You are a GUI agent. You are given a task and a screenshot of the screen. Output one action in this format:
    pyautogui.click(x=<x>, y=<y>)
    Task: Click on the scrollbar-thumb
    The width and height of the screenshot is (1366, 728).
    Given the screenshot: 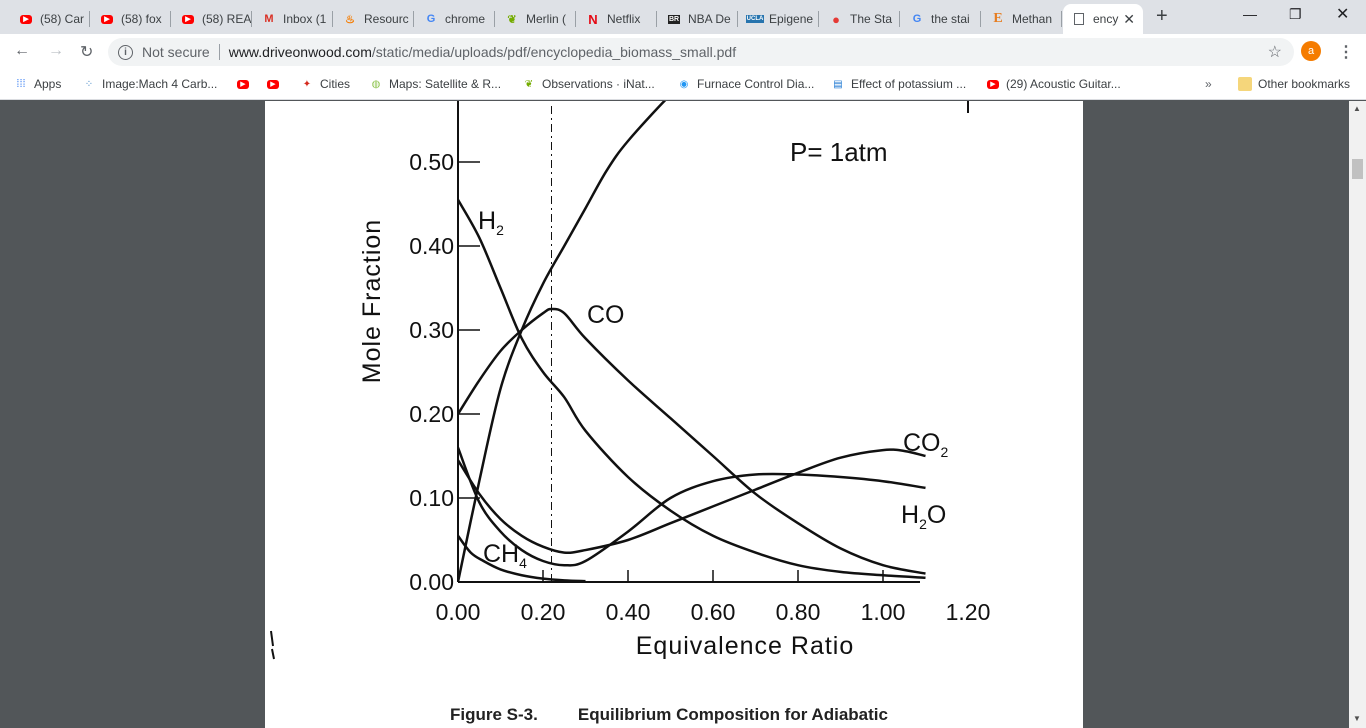 What is the action you would take?
    pyautogui.click(x=1357, y=169)
    